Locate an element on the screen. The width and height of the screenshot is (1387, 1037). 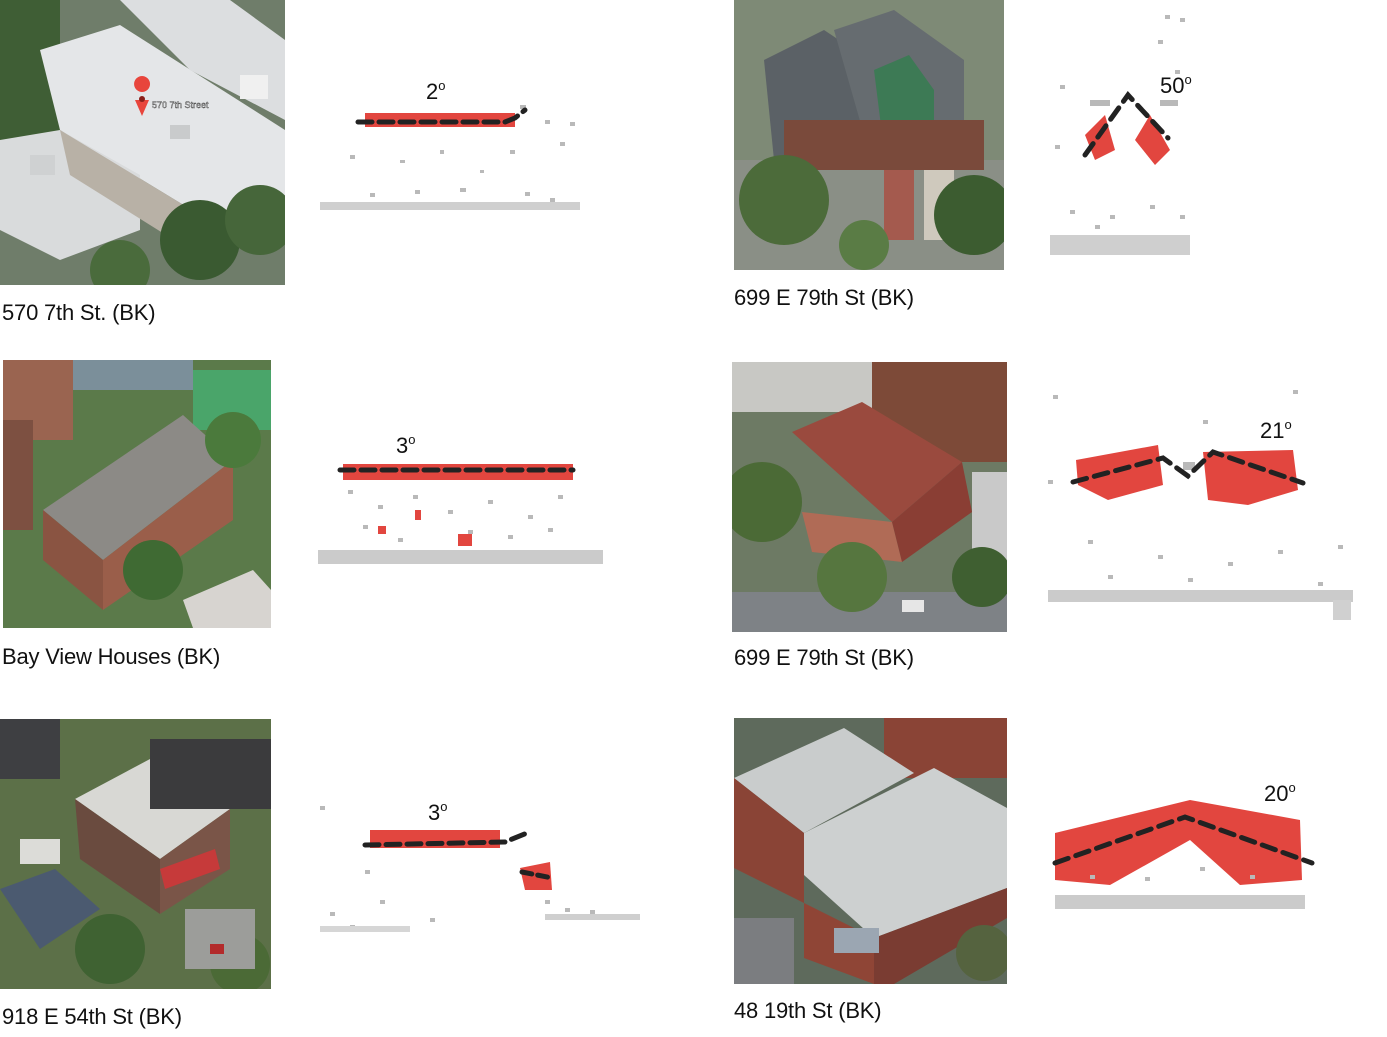
angle-label-case-5: 3o is located at coordinates (437, 812).